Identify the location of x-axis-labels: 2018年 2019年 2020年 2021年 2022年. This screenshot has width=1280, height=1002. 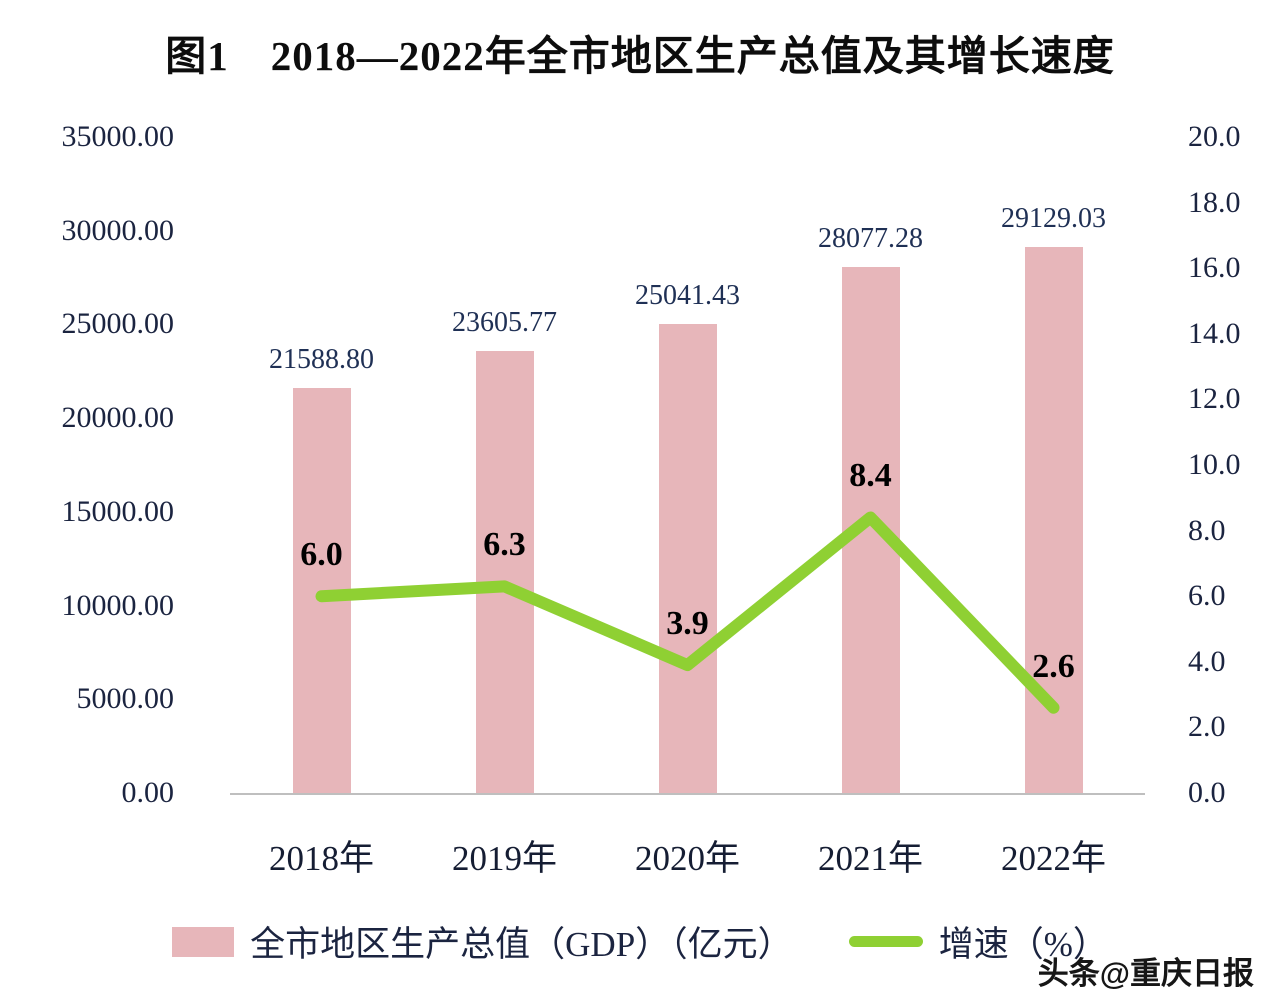
(687, 855).